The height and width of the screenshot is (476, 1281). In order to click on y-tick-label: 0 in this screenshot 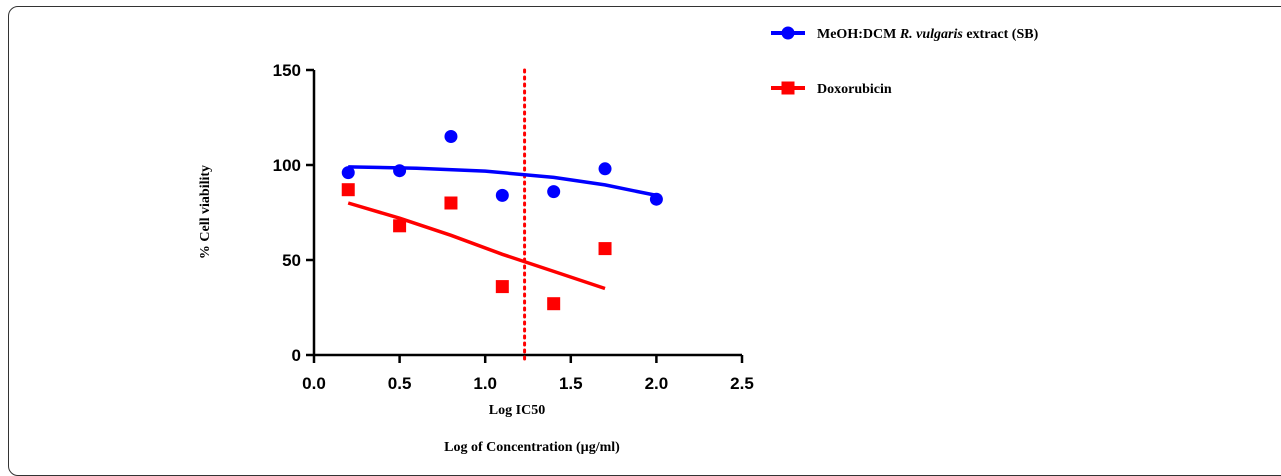, I will do `click(296, 355)`.